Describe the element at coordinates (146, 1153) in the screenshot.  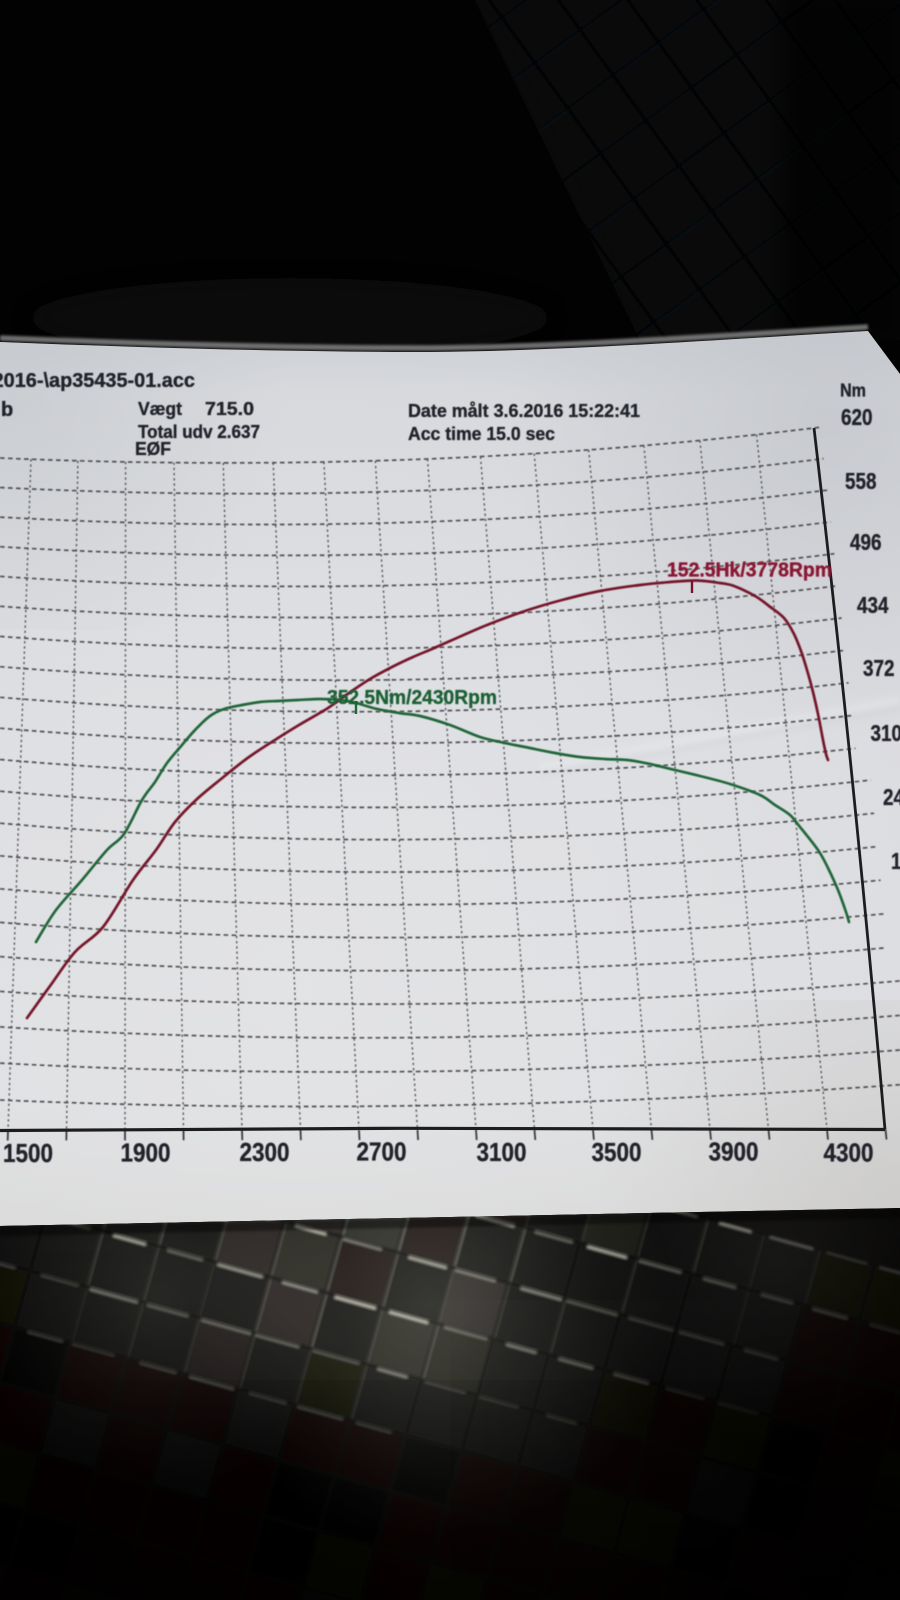
I see `svg-text: 1900` at that location.